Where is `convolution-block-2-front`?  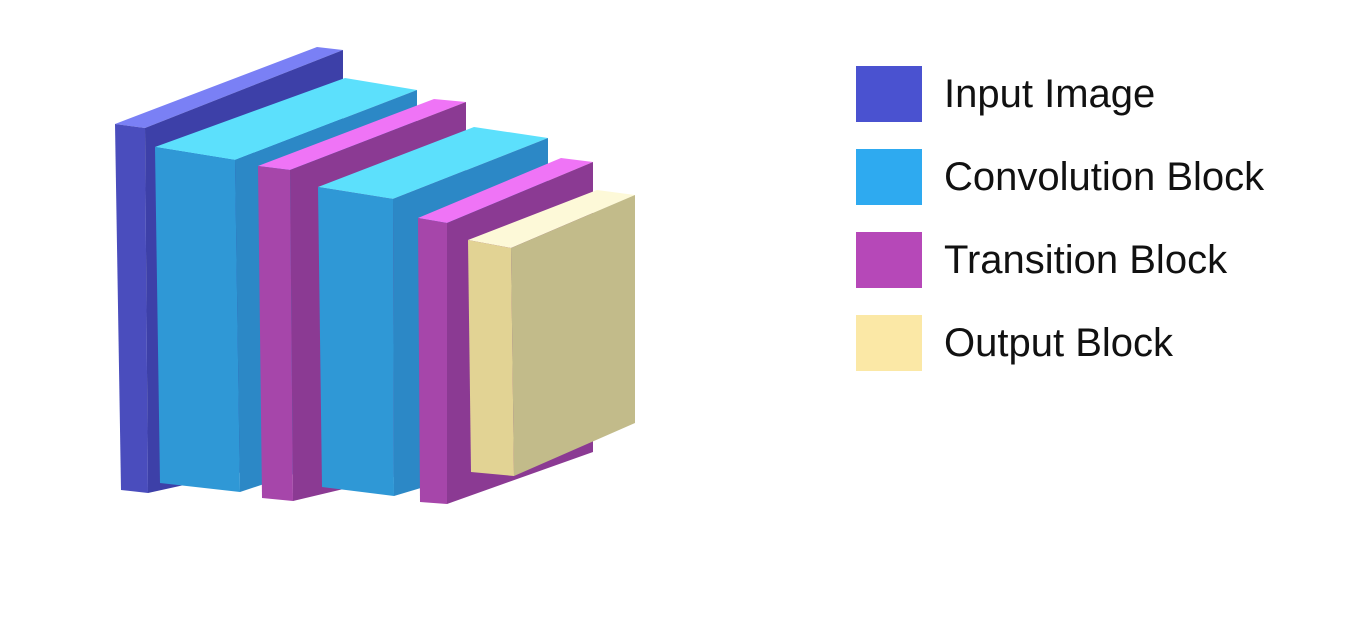 convolution-block-2-front is located at coordinates (356, 341).